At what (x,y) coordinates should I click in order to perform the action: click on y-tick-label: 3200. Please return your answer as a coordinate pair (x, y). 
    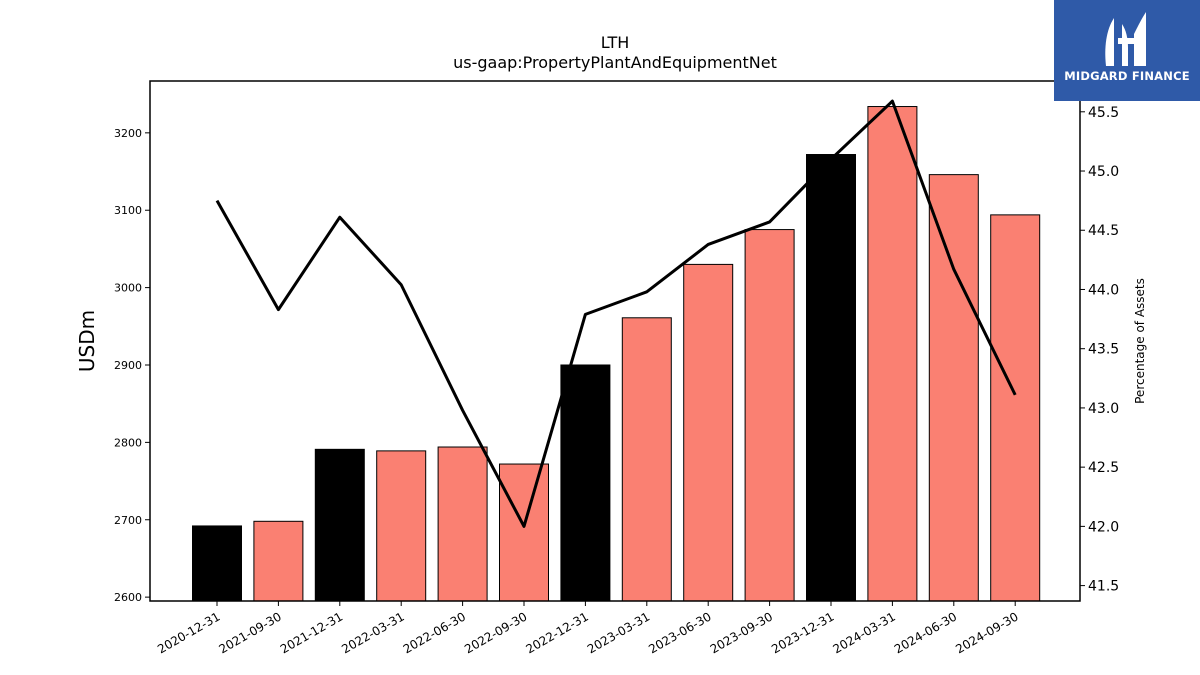
    Looking at the image, I should click on (128, 133).